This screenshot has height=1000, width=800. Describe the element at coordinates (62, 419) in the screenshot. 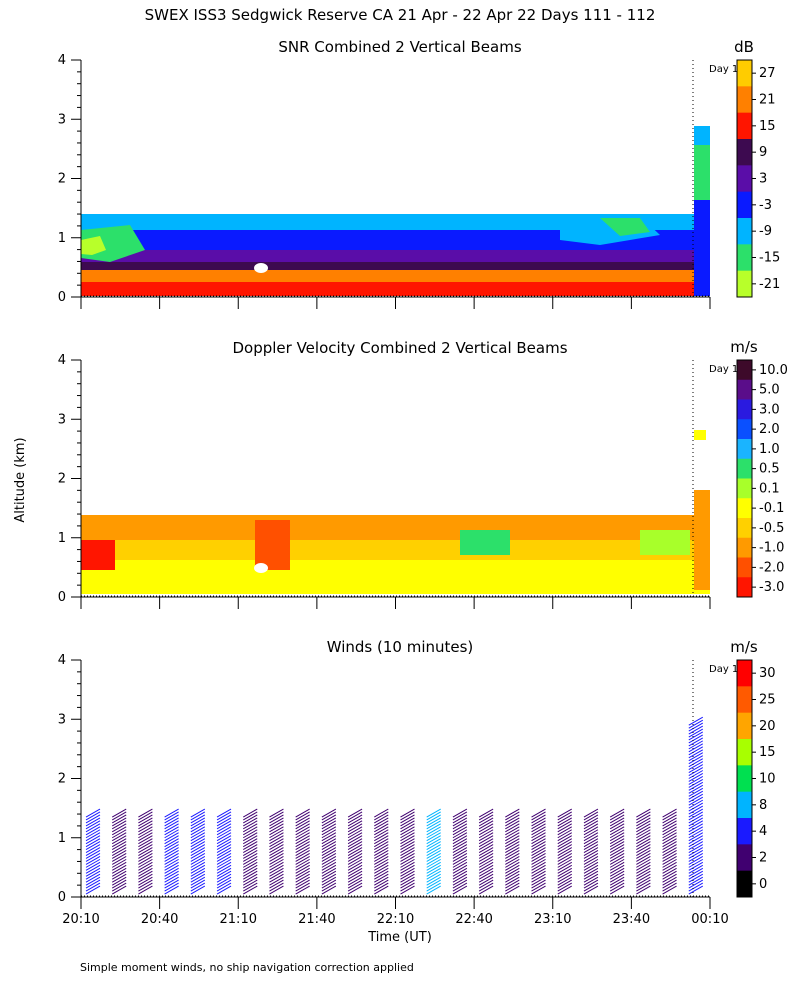

I see `y-tick-label: 3` at that location.